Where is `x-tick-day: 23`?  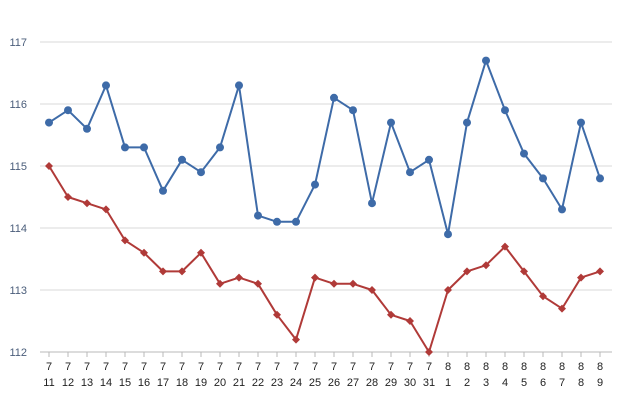 x-tick-day: 23 is located at coordinates (277, 383).